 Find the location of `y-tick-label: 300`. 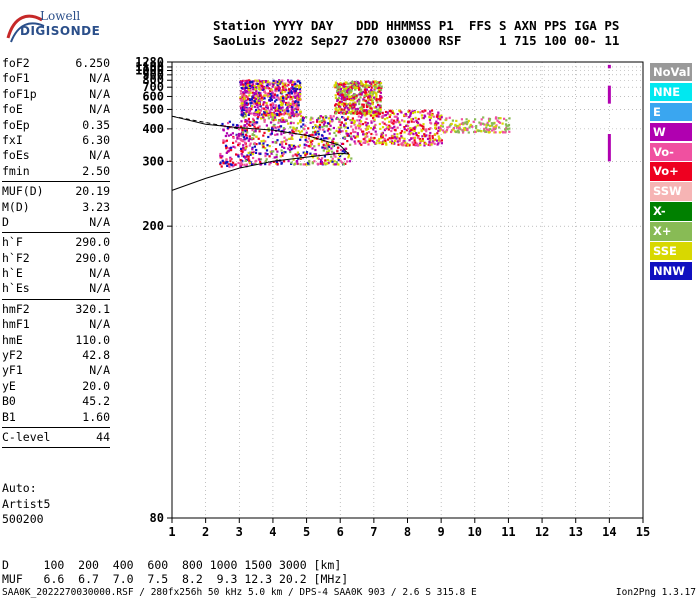

y-tick-label: 300 is located at coordinates (153, 161).